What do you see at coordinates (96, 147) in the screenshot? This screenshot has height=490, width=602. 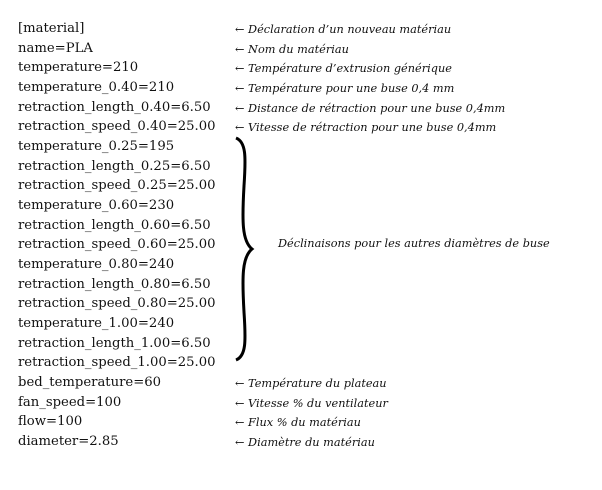 I see `config-line: temperature_0.25=195` at bounding box center [96, 147].